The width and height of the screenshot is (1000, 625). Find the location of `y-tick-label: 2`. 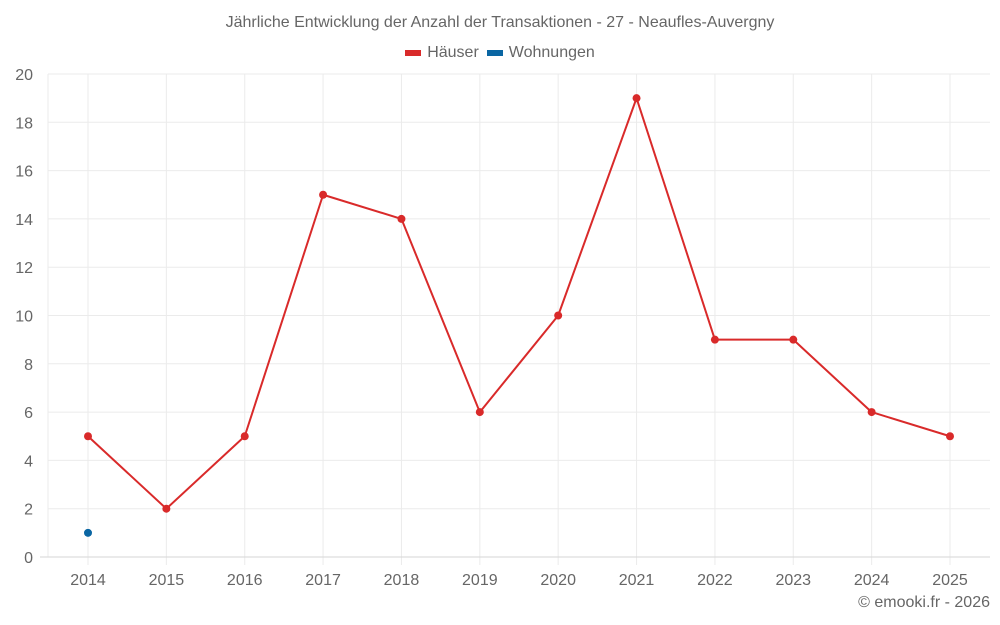

y-tick-label: 2 is located at coordinates (28, 510).